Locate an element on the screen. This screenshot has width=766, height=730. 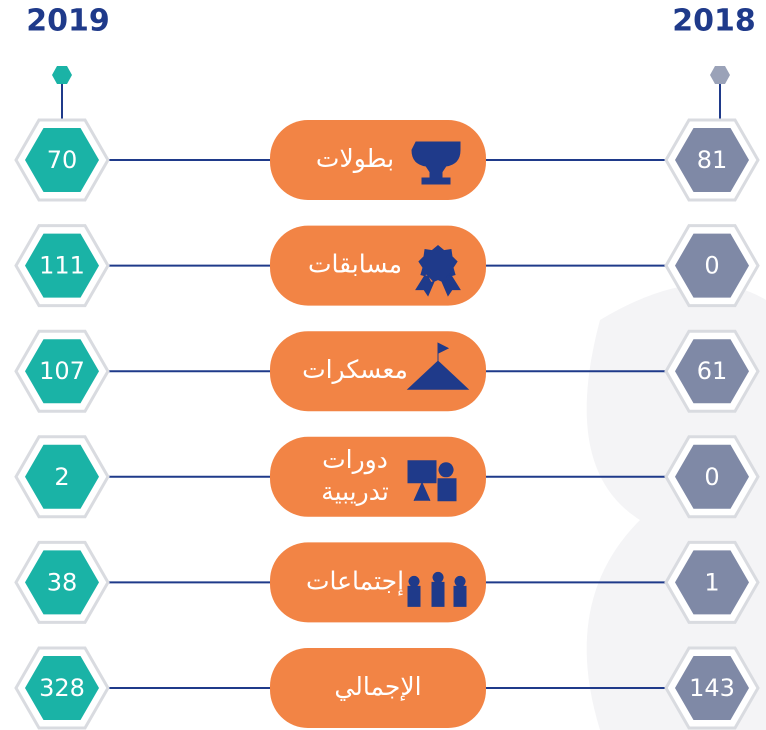
label: تدريبية is located at coordinates (355, 491).